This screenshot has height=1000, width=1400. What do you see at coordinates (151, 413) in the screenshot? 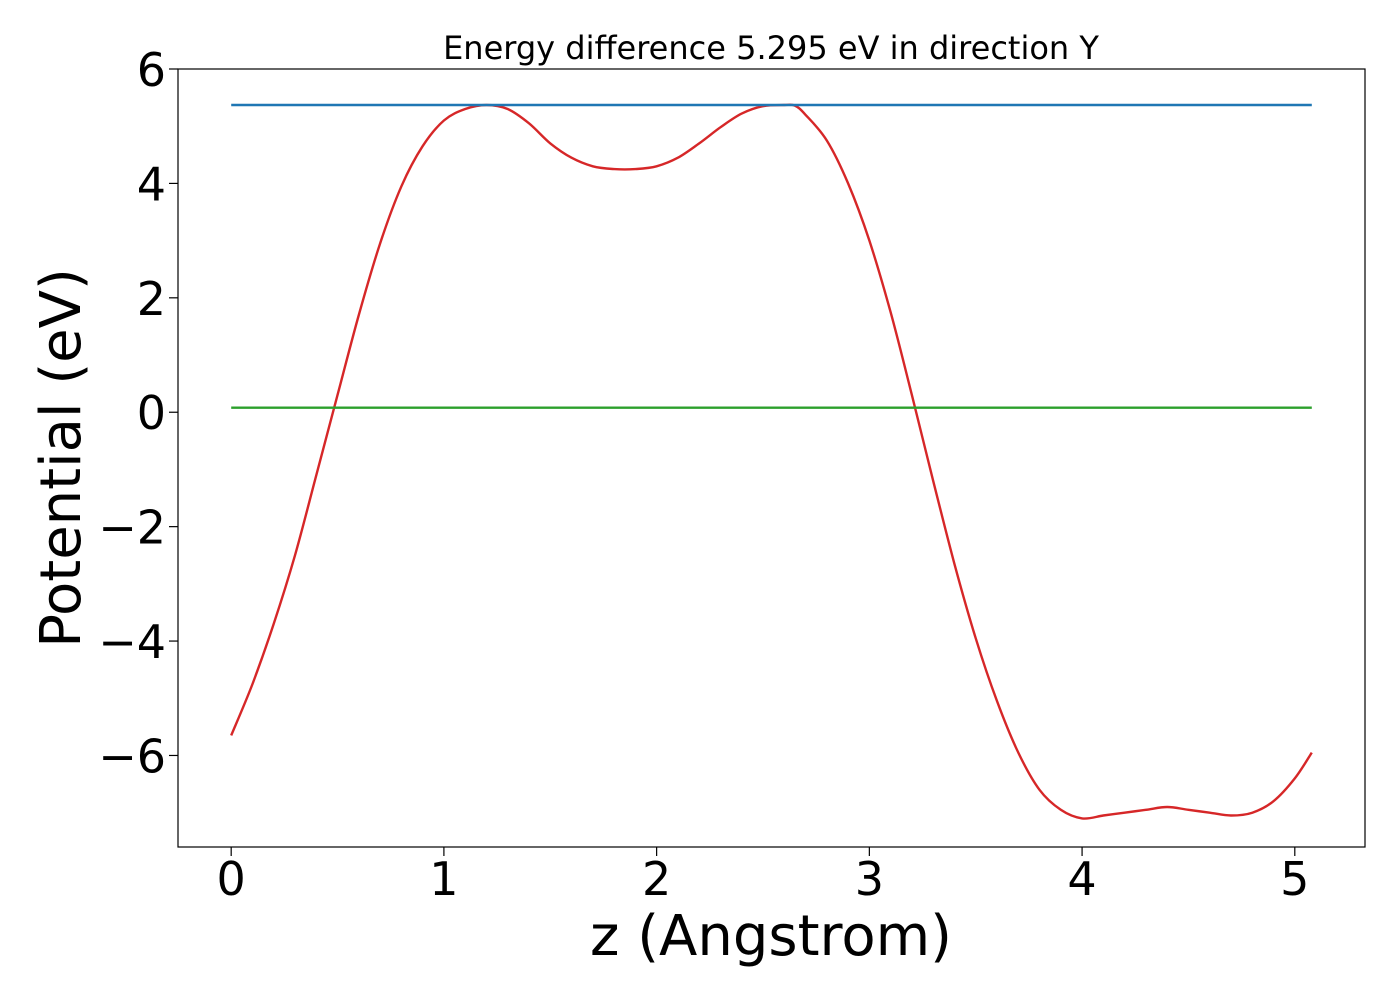
I see `y-tick-label: 0` at bounding box center [151, 413].